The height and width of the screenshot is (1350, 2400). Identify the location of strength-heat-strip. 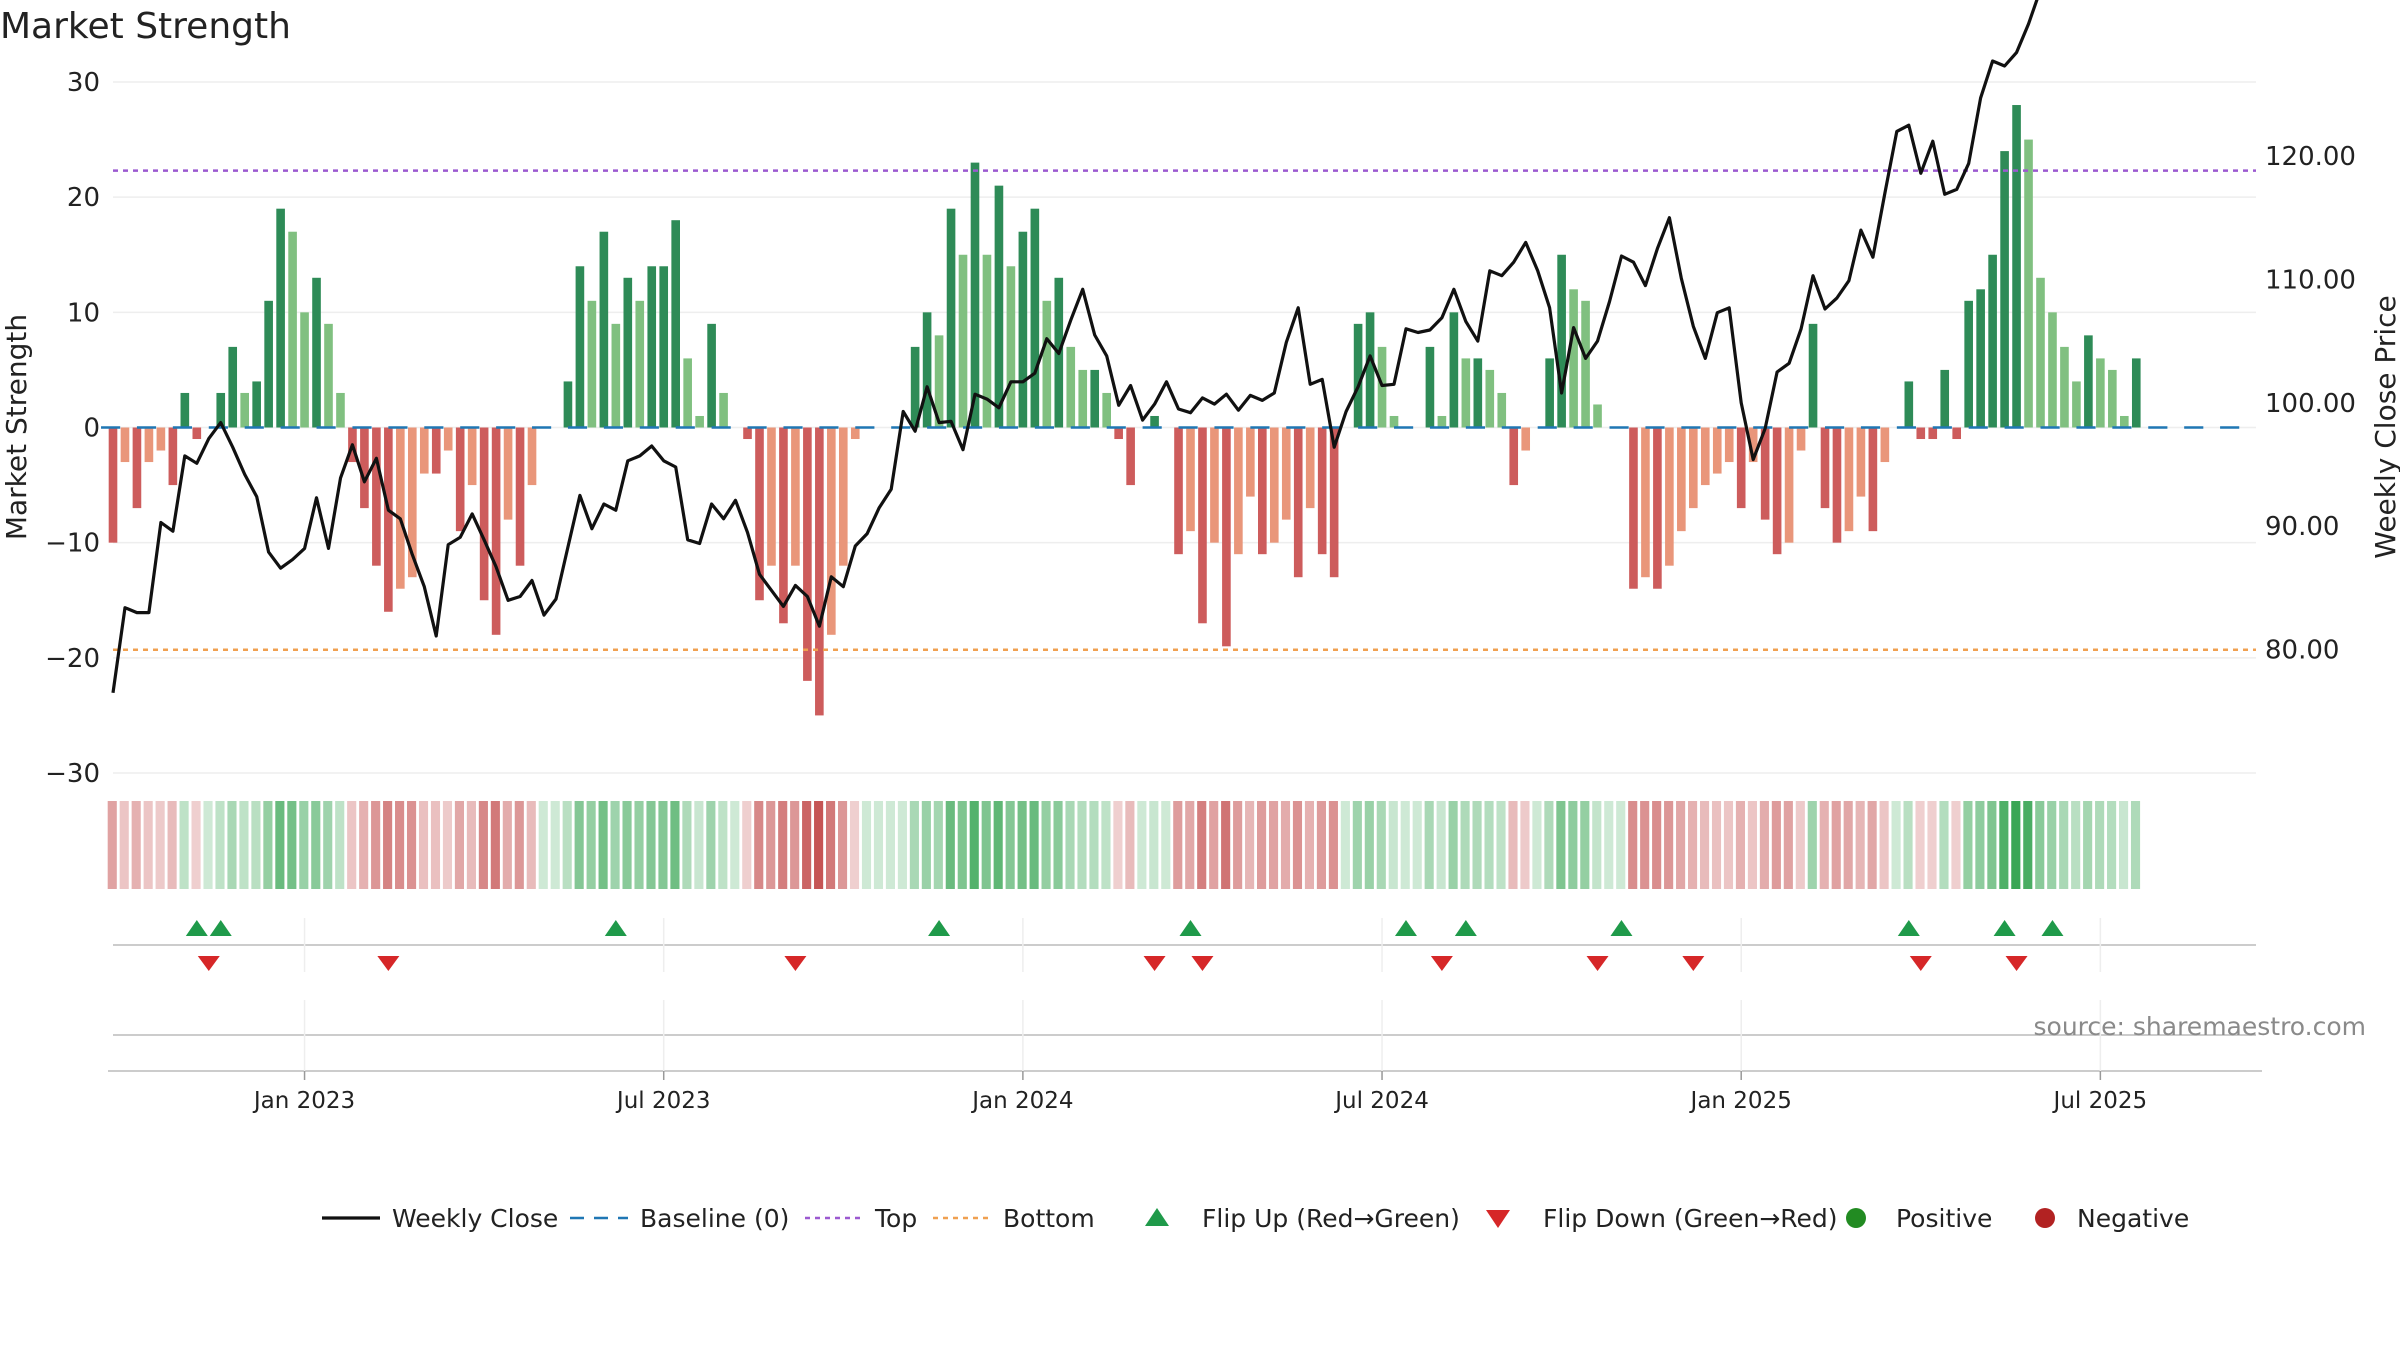
(1124, 845).